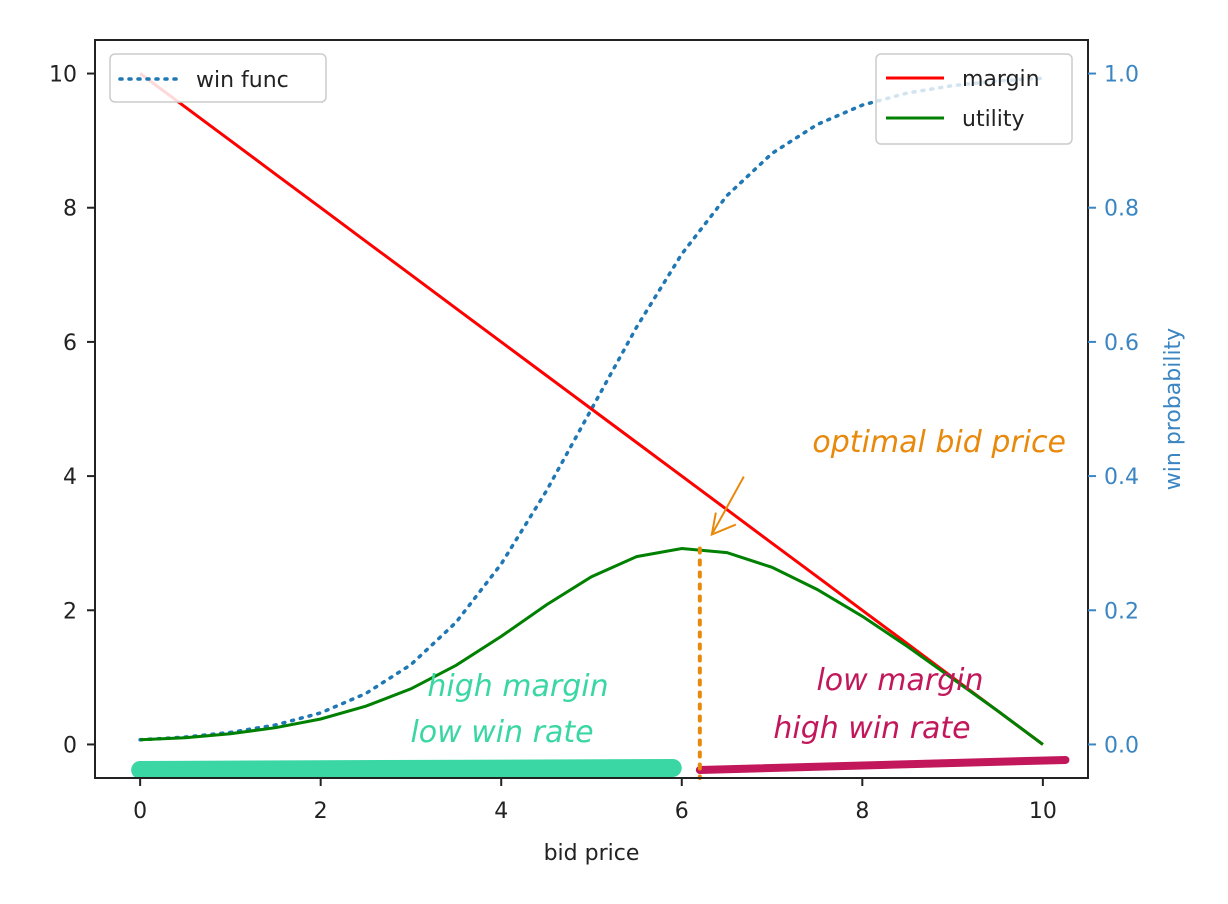 The image size is (1228, 904). I want to click on y-tick-label: 2, so click(70, 611).